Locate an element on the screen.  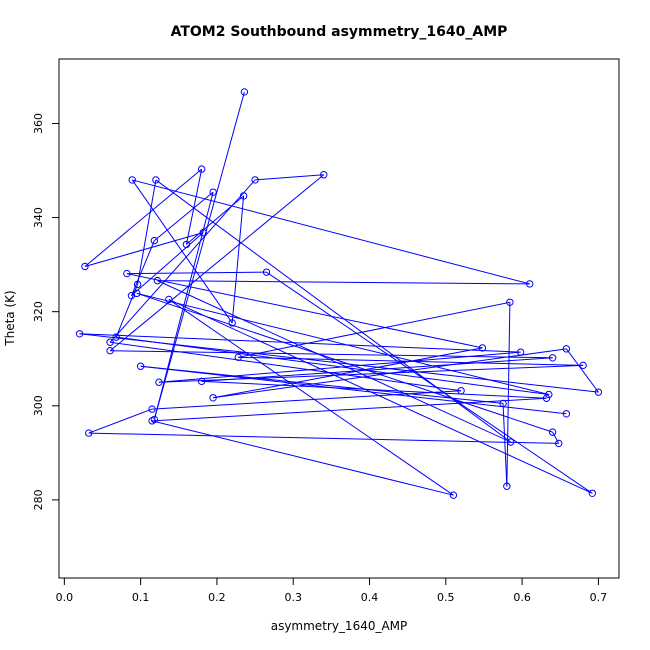
y-tick-label: 340 is located at coordinates (38, 217).